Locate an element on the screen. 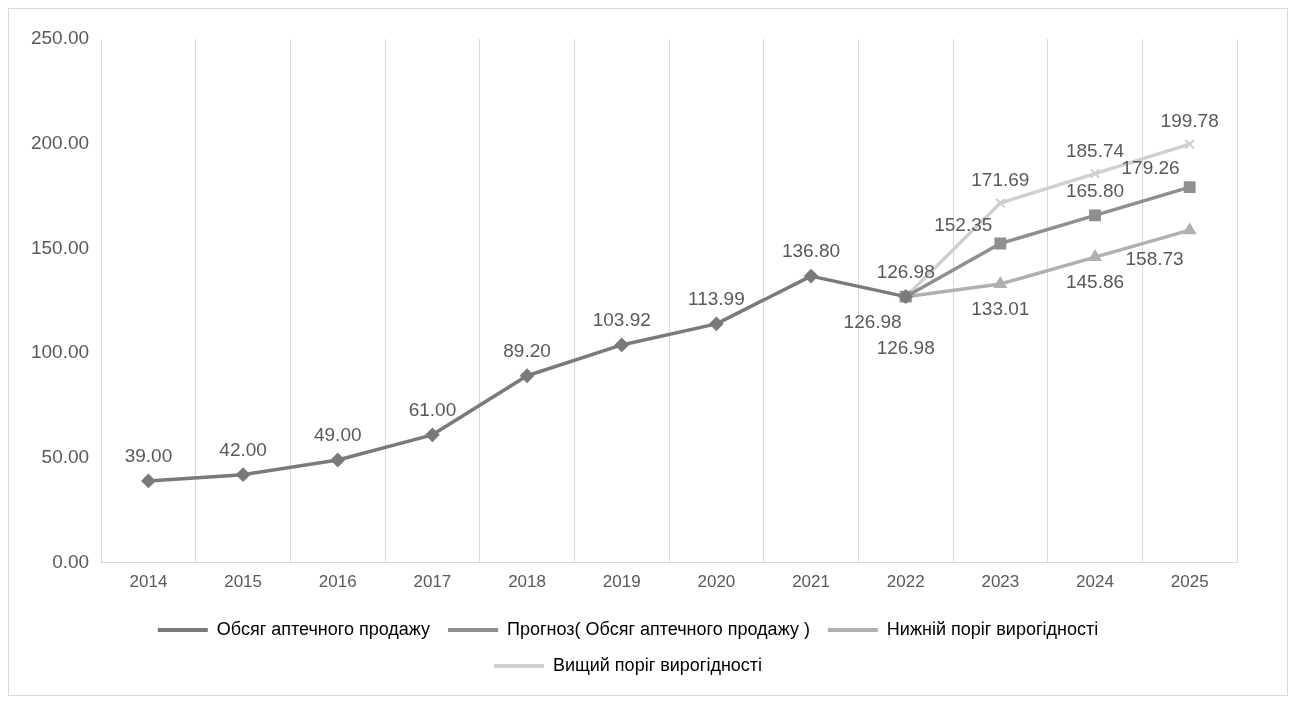  x-tick-label: 2016 is located at coordinates (337, 582).